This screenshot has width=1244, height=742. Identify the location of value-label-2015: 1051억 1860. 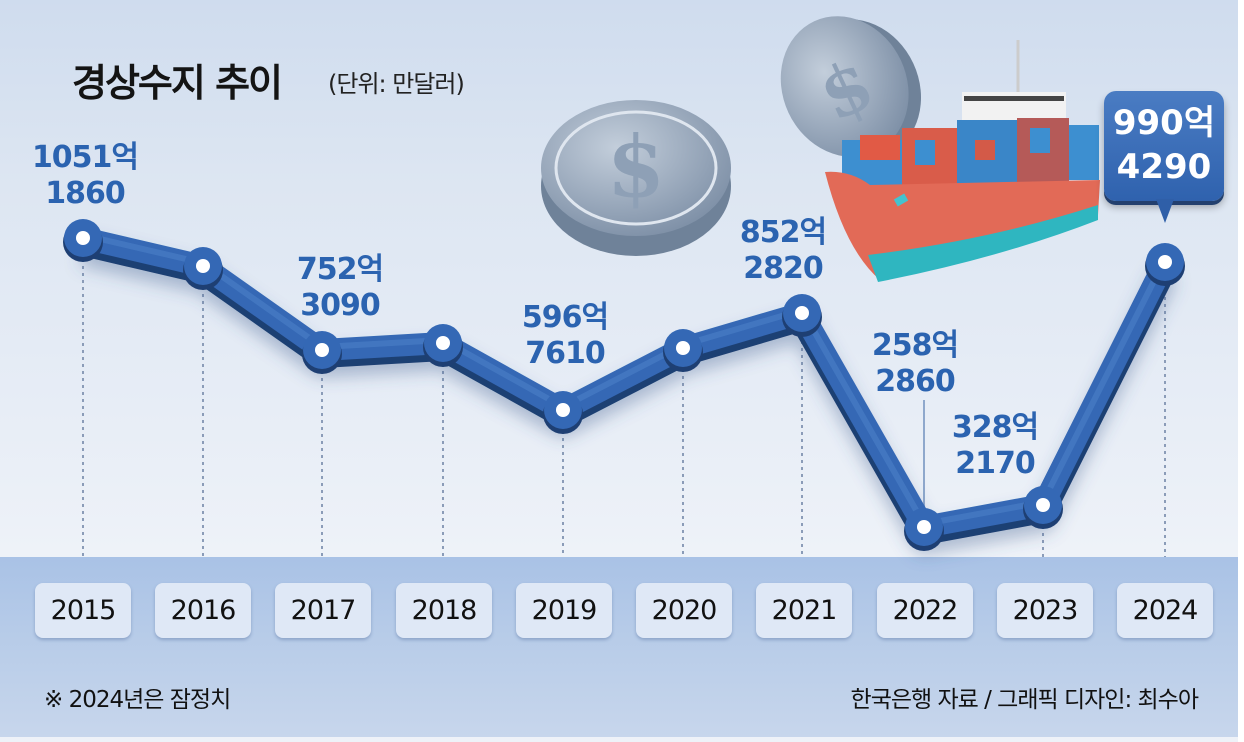
(85, 176).